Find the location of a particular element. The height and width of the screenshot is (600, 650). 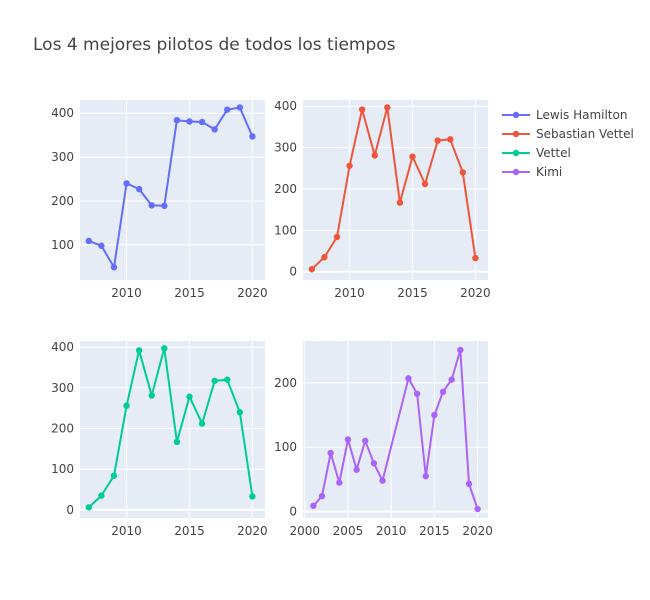

legend-item: Kimi is located at coordinates (532, 172).